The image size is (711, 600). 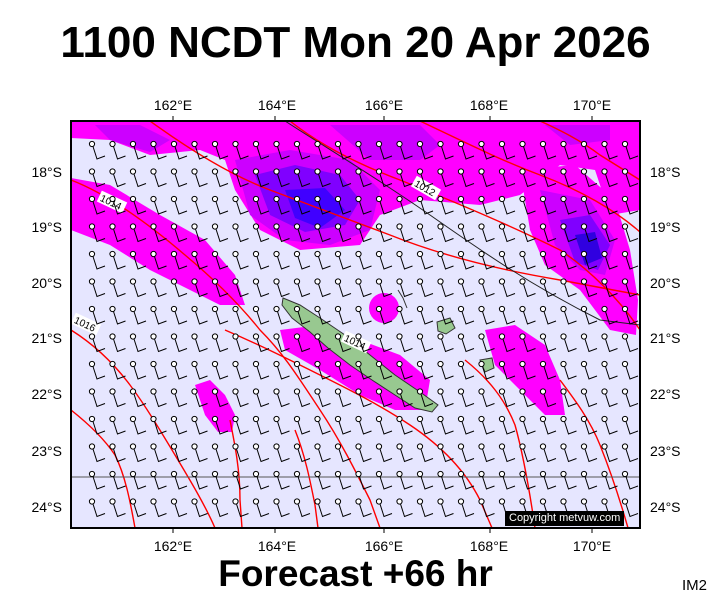 I want to click on rain-blob-south, so click(x=215, y=406).